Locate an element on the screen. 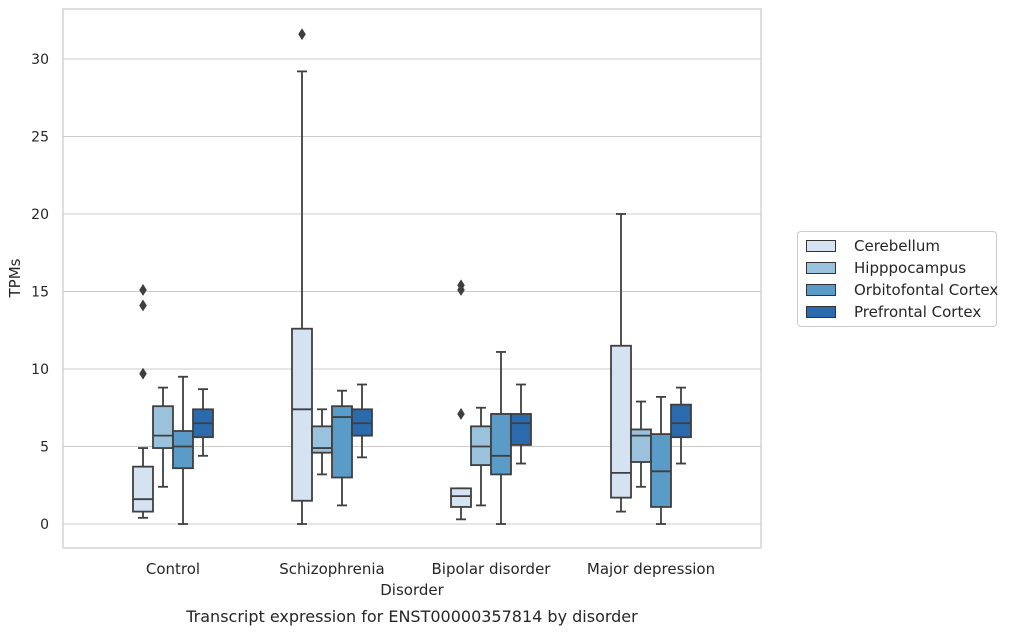  legend-entry-cerebellum: Cerebellum is located at coordinates (901, 246).